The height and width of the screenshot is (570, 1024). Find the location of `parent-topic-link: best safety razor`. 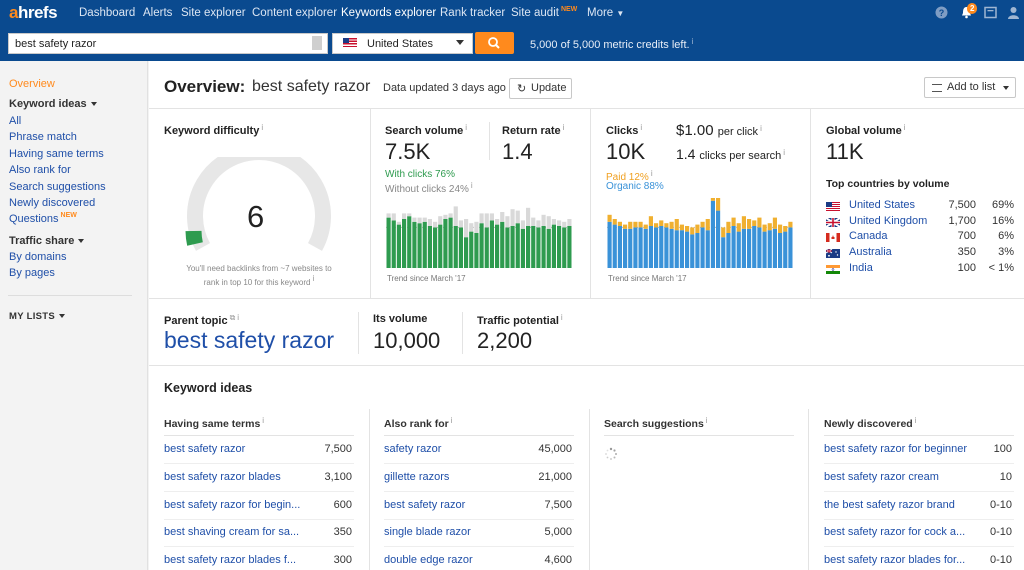

parent-topic-link: best safety razor is located at coordinates (249, 340).